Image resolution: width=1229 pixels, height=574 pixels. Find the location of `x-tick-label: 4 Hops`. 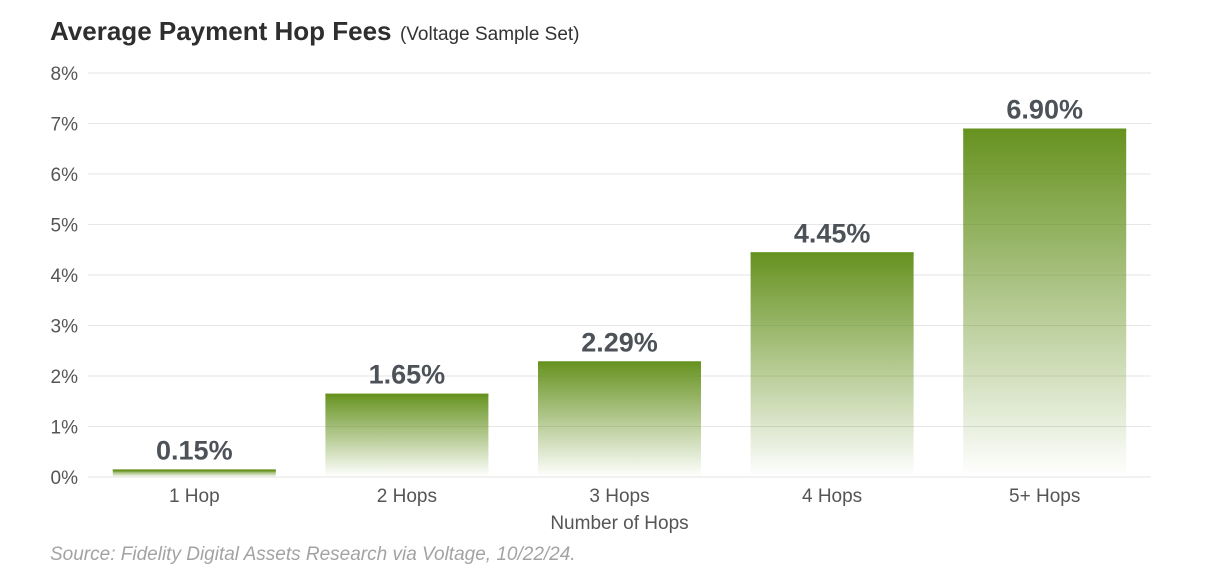

x-tick-label: 4 Hops is located at coordinates (832, 496).